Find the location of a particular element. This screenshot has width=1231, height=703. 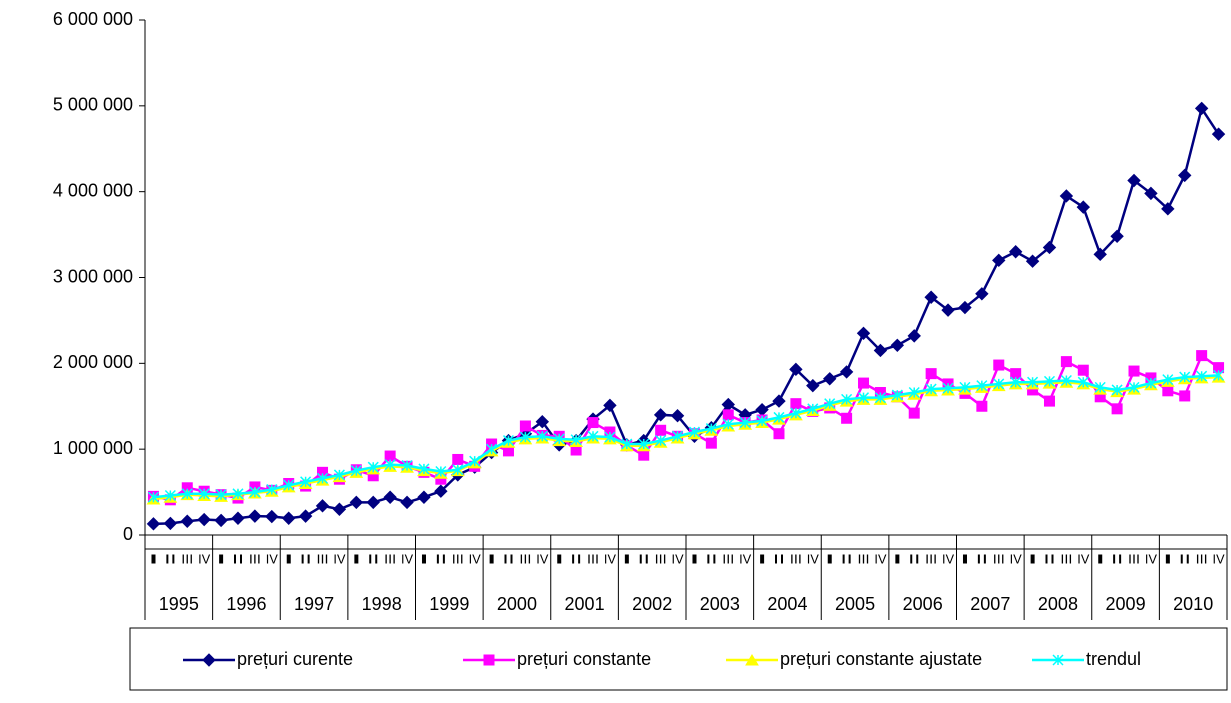

x-group-label: 2001 is located at coordinates (585, 604).